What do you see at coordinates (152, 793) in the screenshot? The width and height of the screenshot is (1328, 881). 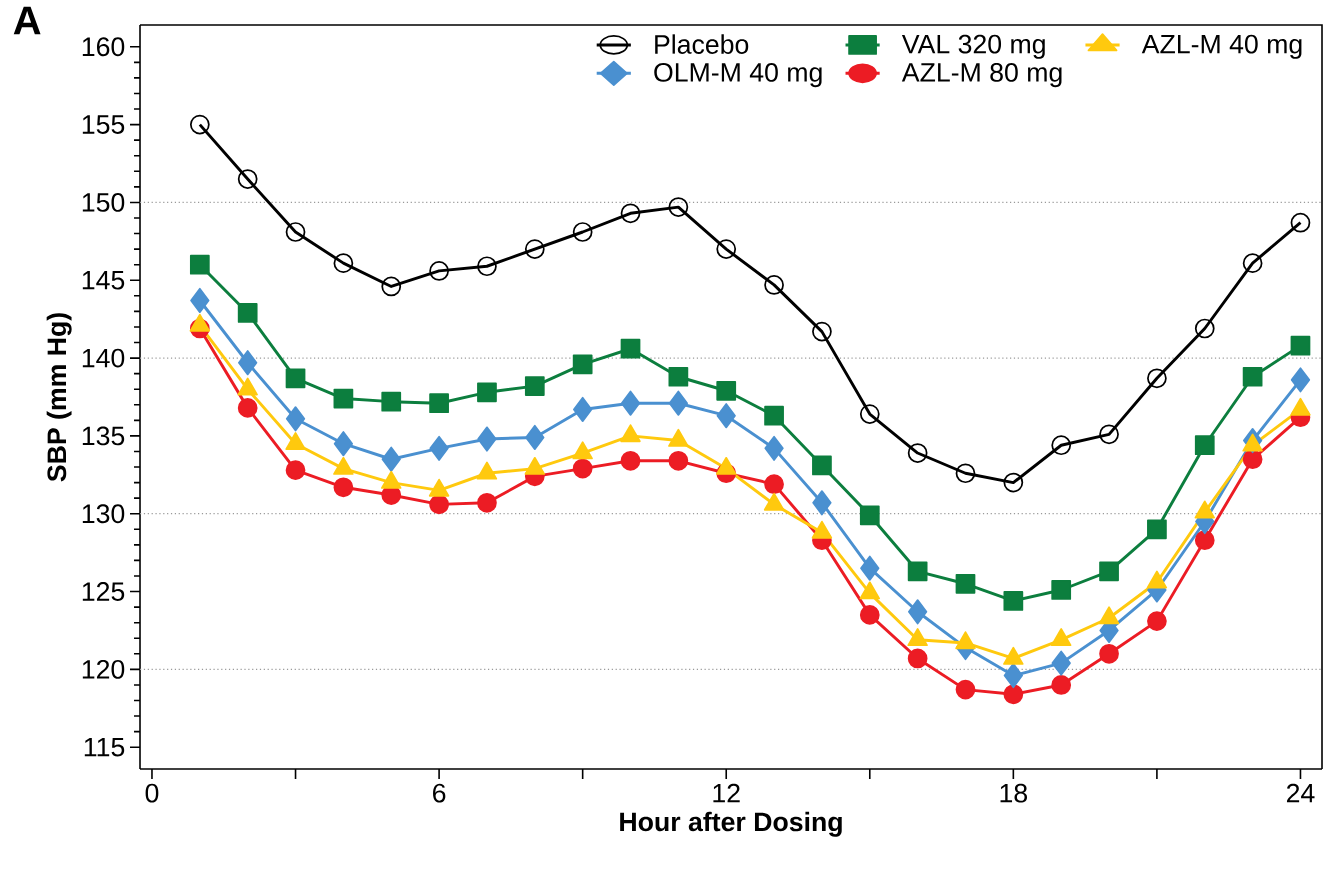 I see `x-tick-label: 0` at bounding box center [152, 793].